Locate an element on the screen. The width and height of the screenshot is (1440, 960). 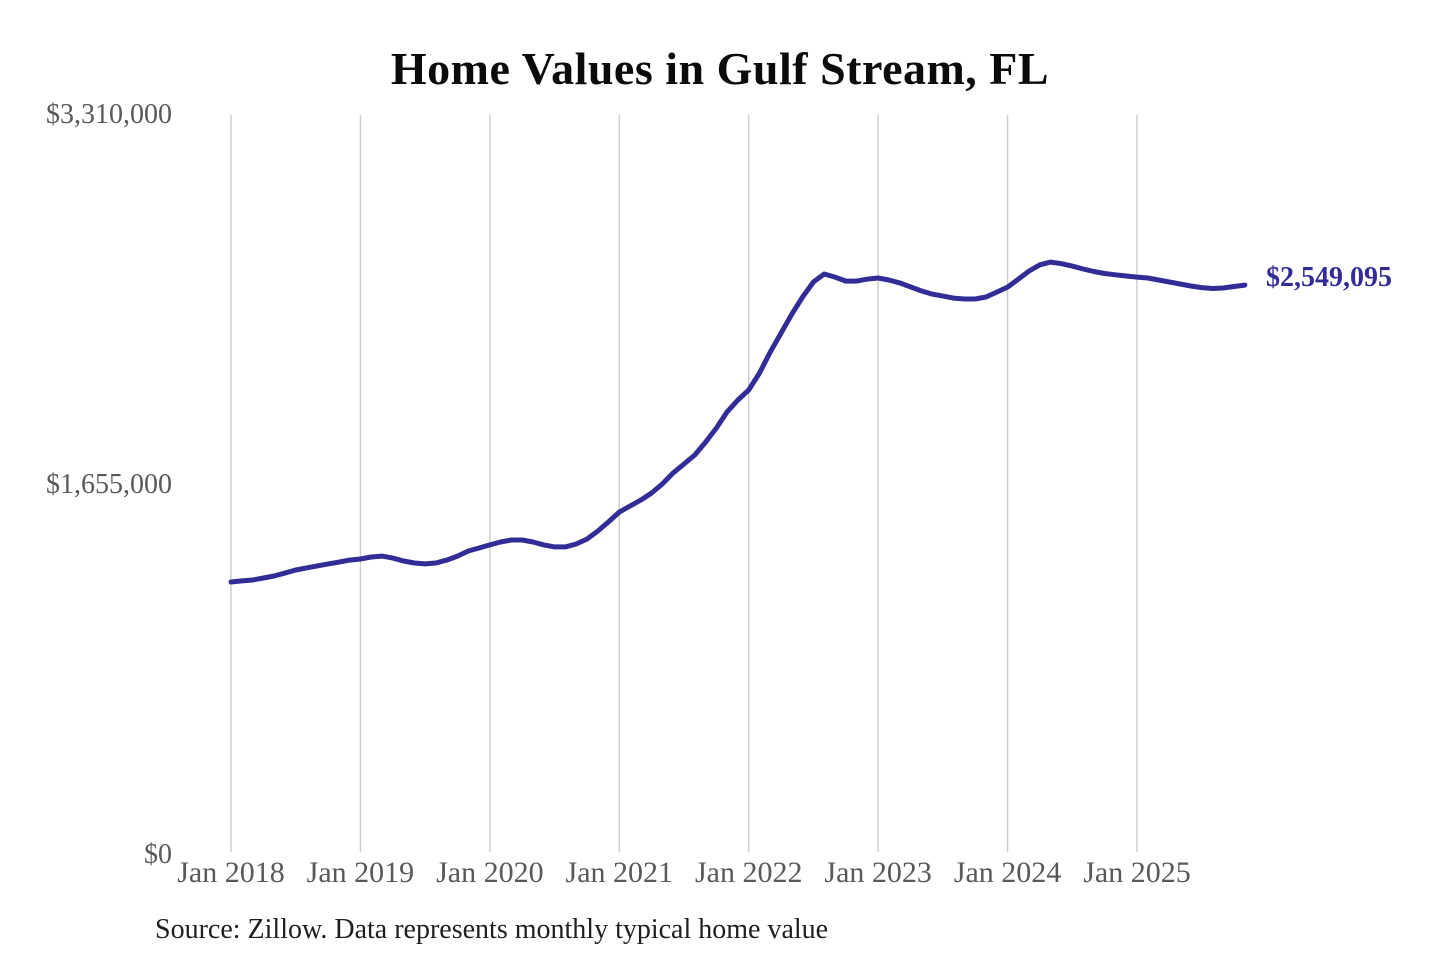
x-axis-tick-label: Jan 2022 is located at coordinates (748, 872).